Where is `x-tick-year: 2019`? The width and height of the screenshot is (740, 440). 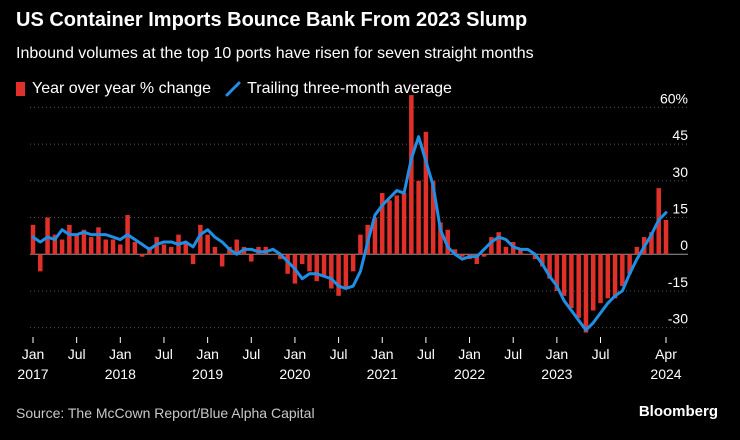
x-tick-year: 2019 is located at coordinates (207, 374).